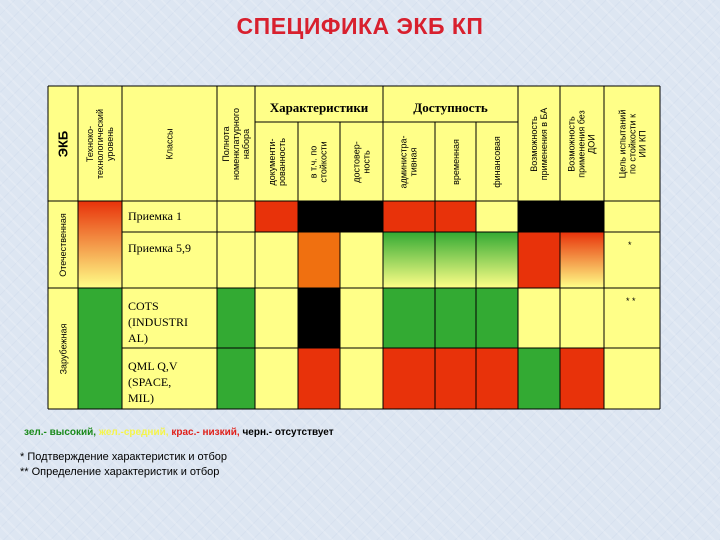 This screenshot has height=540, width=720. Describe the element at coordinates (539, 378) in the screenshot. I see `cell-r3-c9` at that location.